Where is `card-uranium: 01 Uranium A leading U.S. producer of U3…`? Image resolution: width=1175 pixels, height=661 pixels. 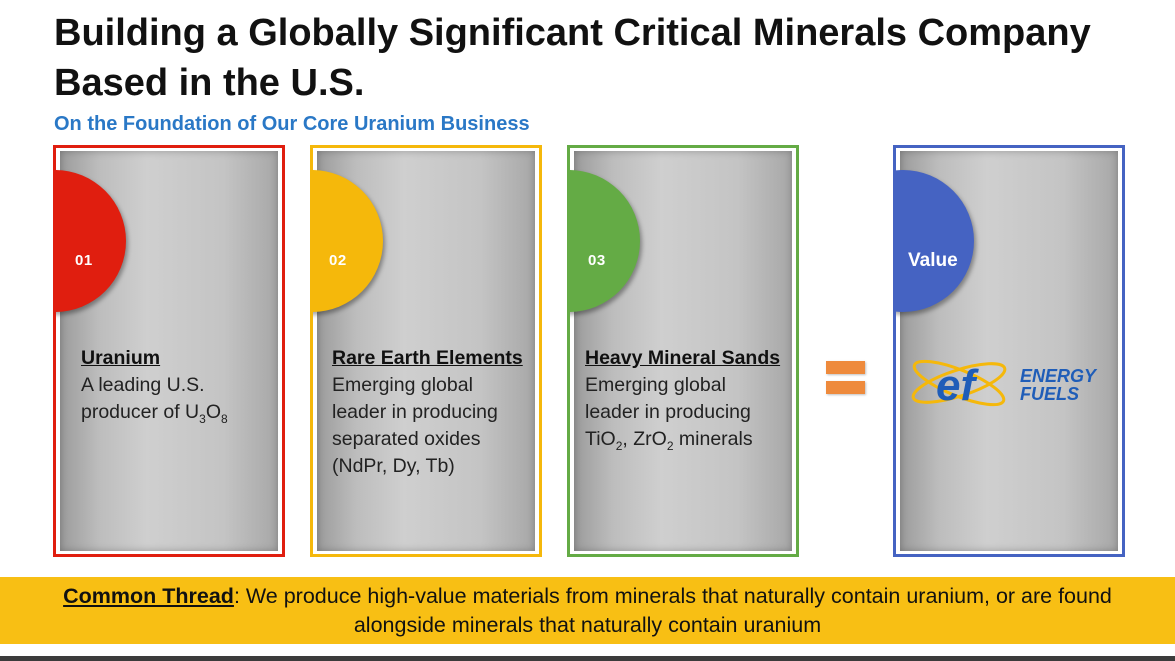
card-uranium: 01 Uranium A leading U.S. producer of U3… is located at coordinates (169, 351).